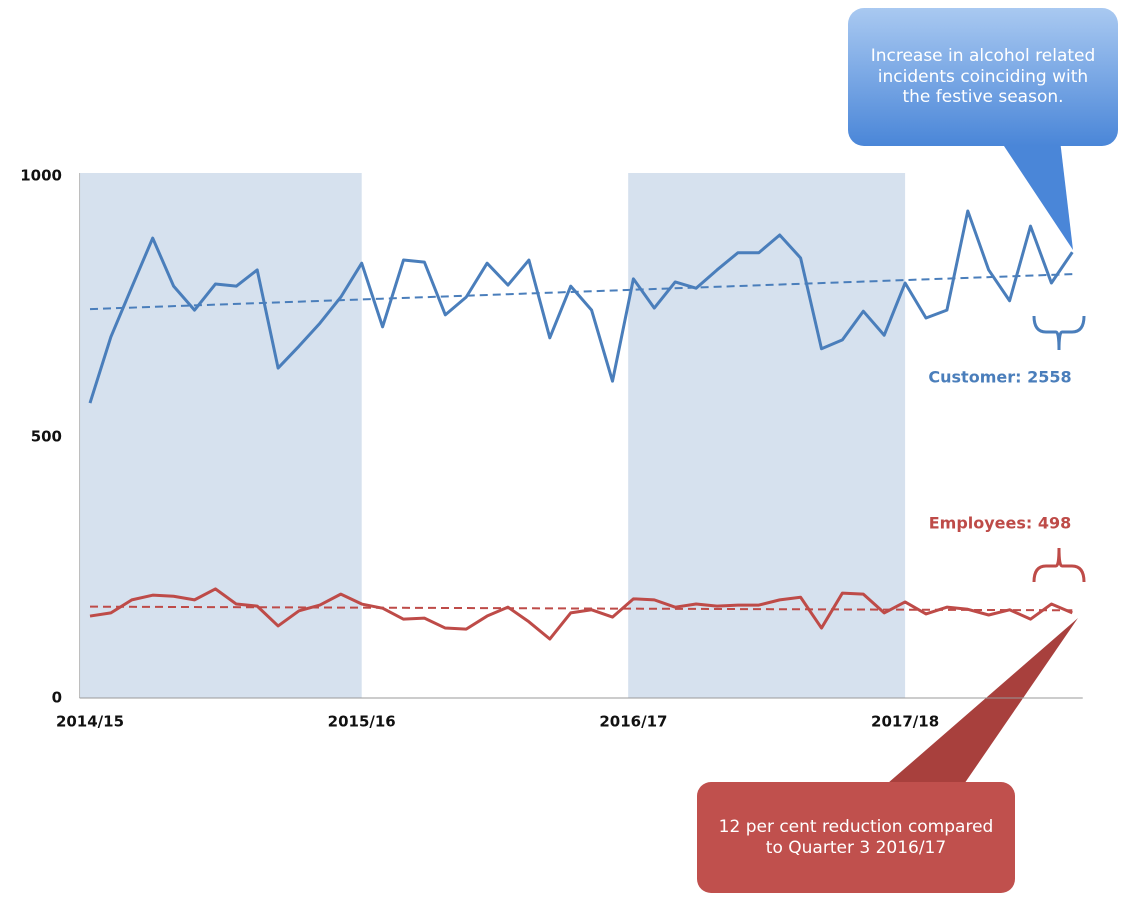 This screenshot has width=1131, height=899. What do you see at coordinates (362, 722) in the screenshot?
I see `x-tick-label: 2015/16` at bounding box center [362, 722].